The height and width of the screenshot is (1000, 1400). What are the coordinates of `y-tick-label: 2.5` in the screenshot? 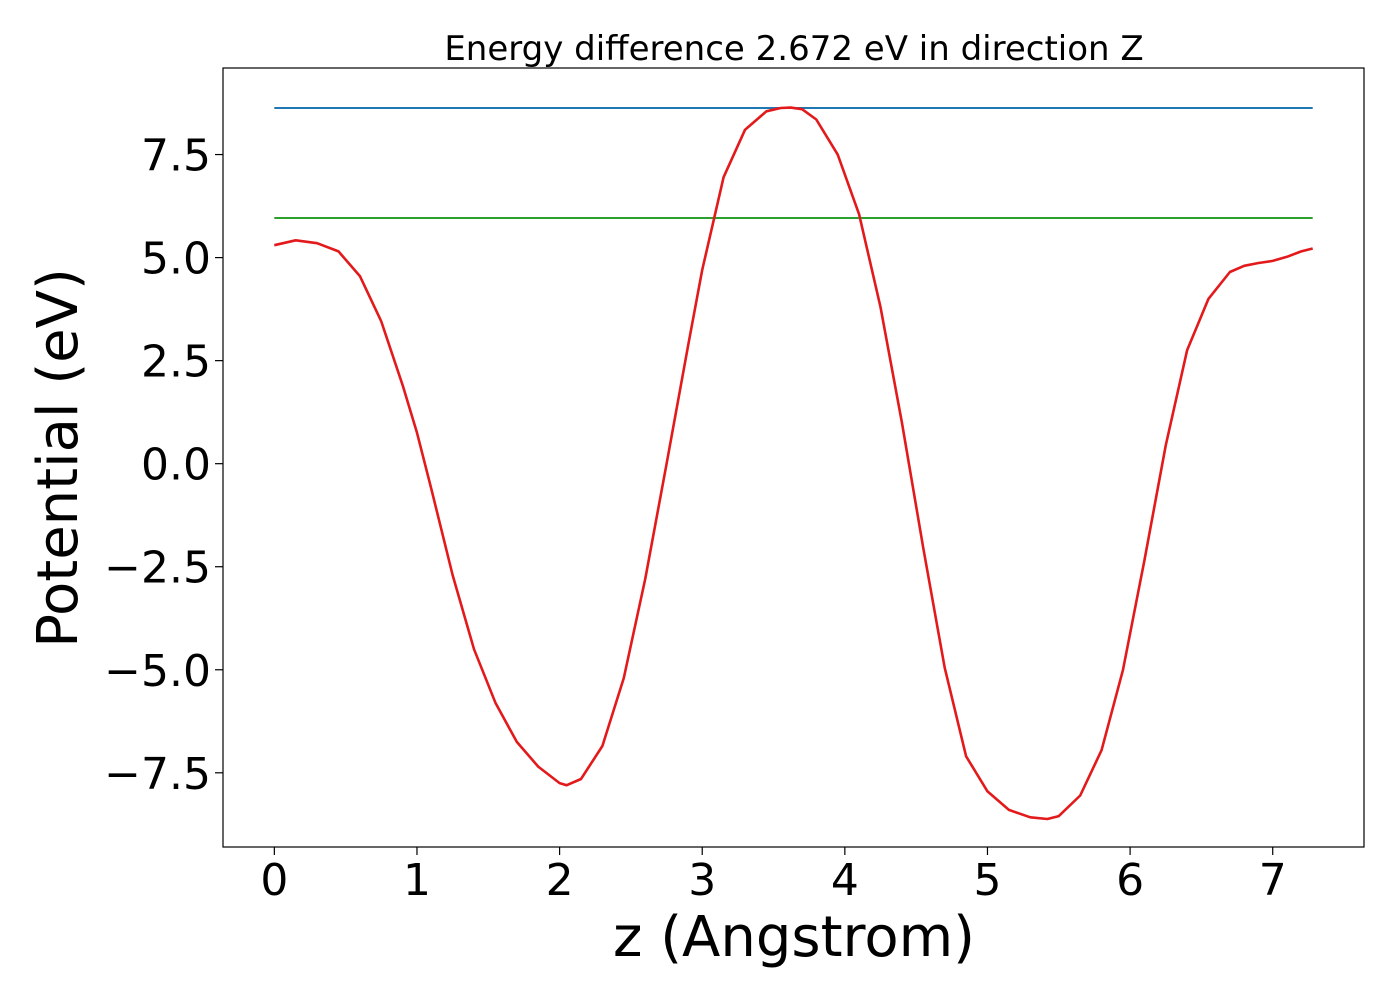 It's located at (176, 362).